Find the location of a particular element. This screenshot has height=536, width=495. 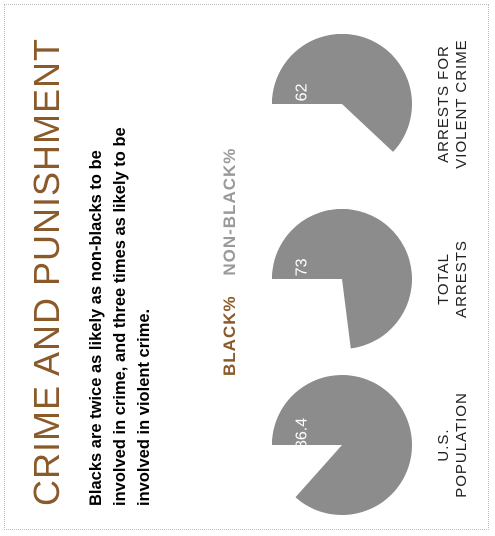

pie-2-category-label-1: VIOLENT CRIME is located at coordinates (461, 103).